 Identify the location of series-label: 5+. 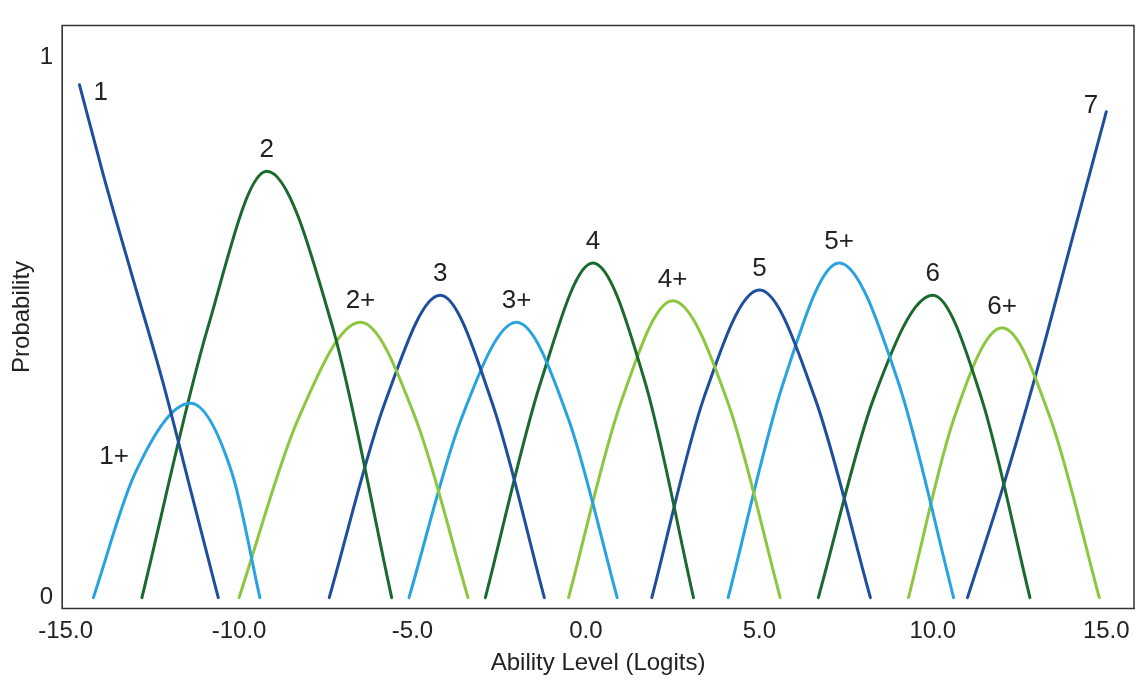
(839, 240).